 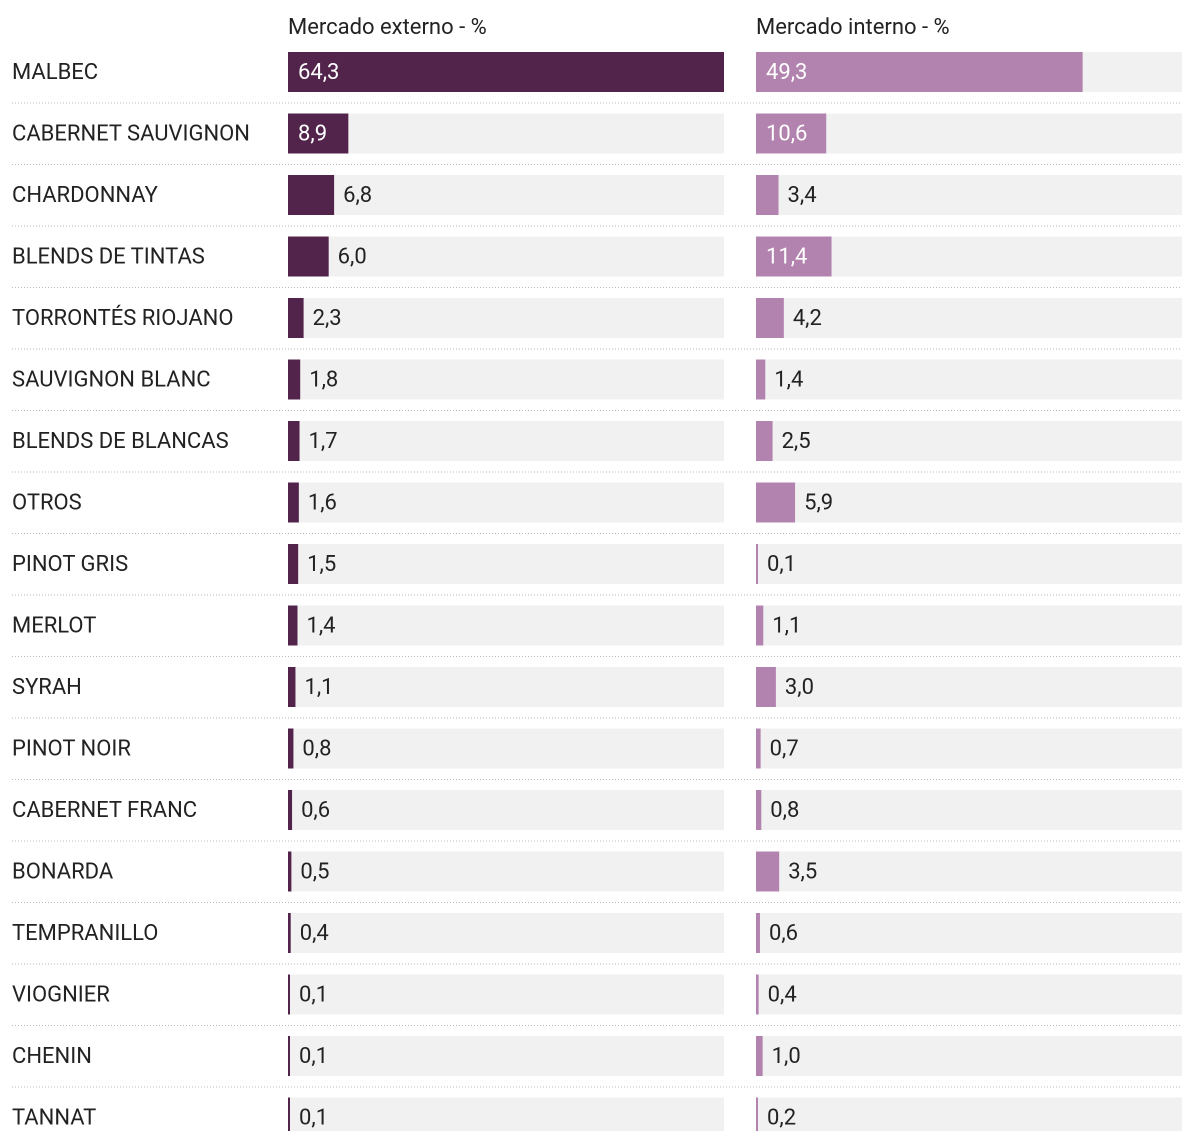 I want to click on value-label: 3,4, so click(x=802, y=195).